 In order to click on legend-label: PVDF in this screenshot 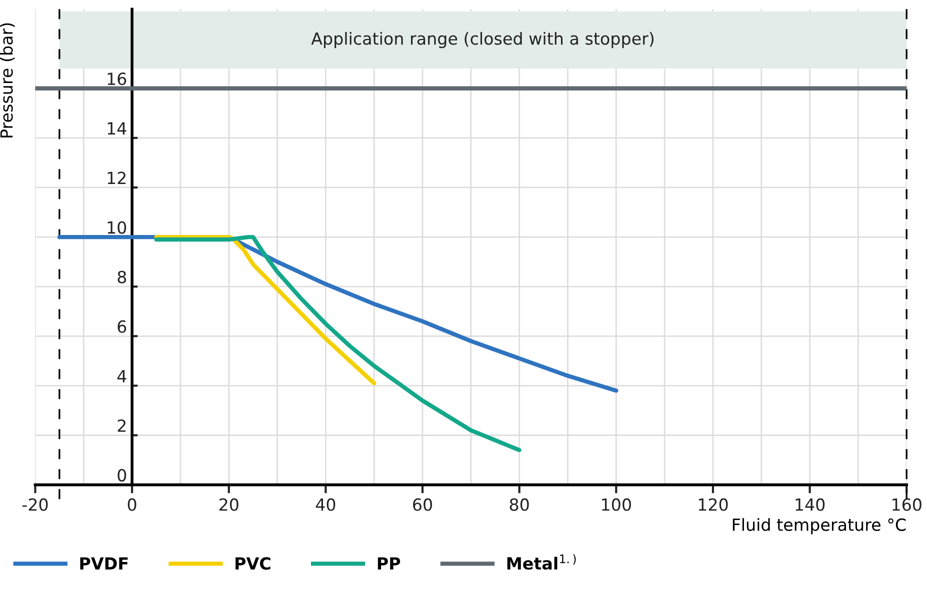, I will do `click(104, 563)`.